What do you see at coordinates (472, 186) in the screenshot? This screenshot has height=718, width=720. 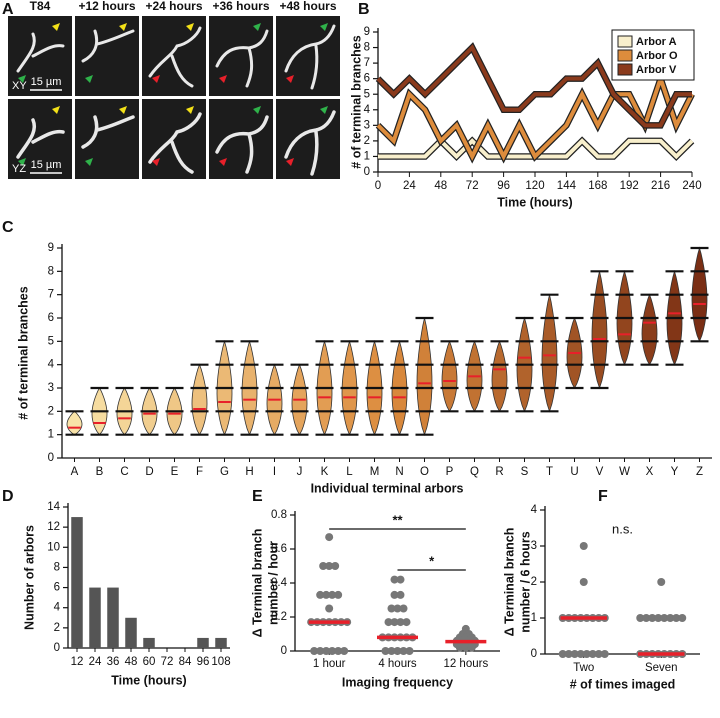 I see `x-tick-label: 72` at bounding box center [472, 186].